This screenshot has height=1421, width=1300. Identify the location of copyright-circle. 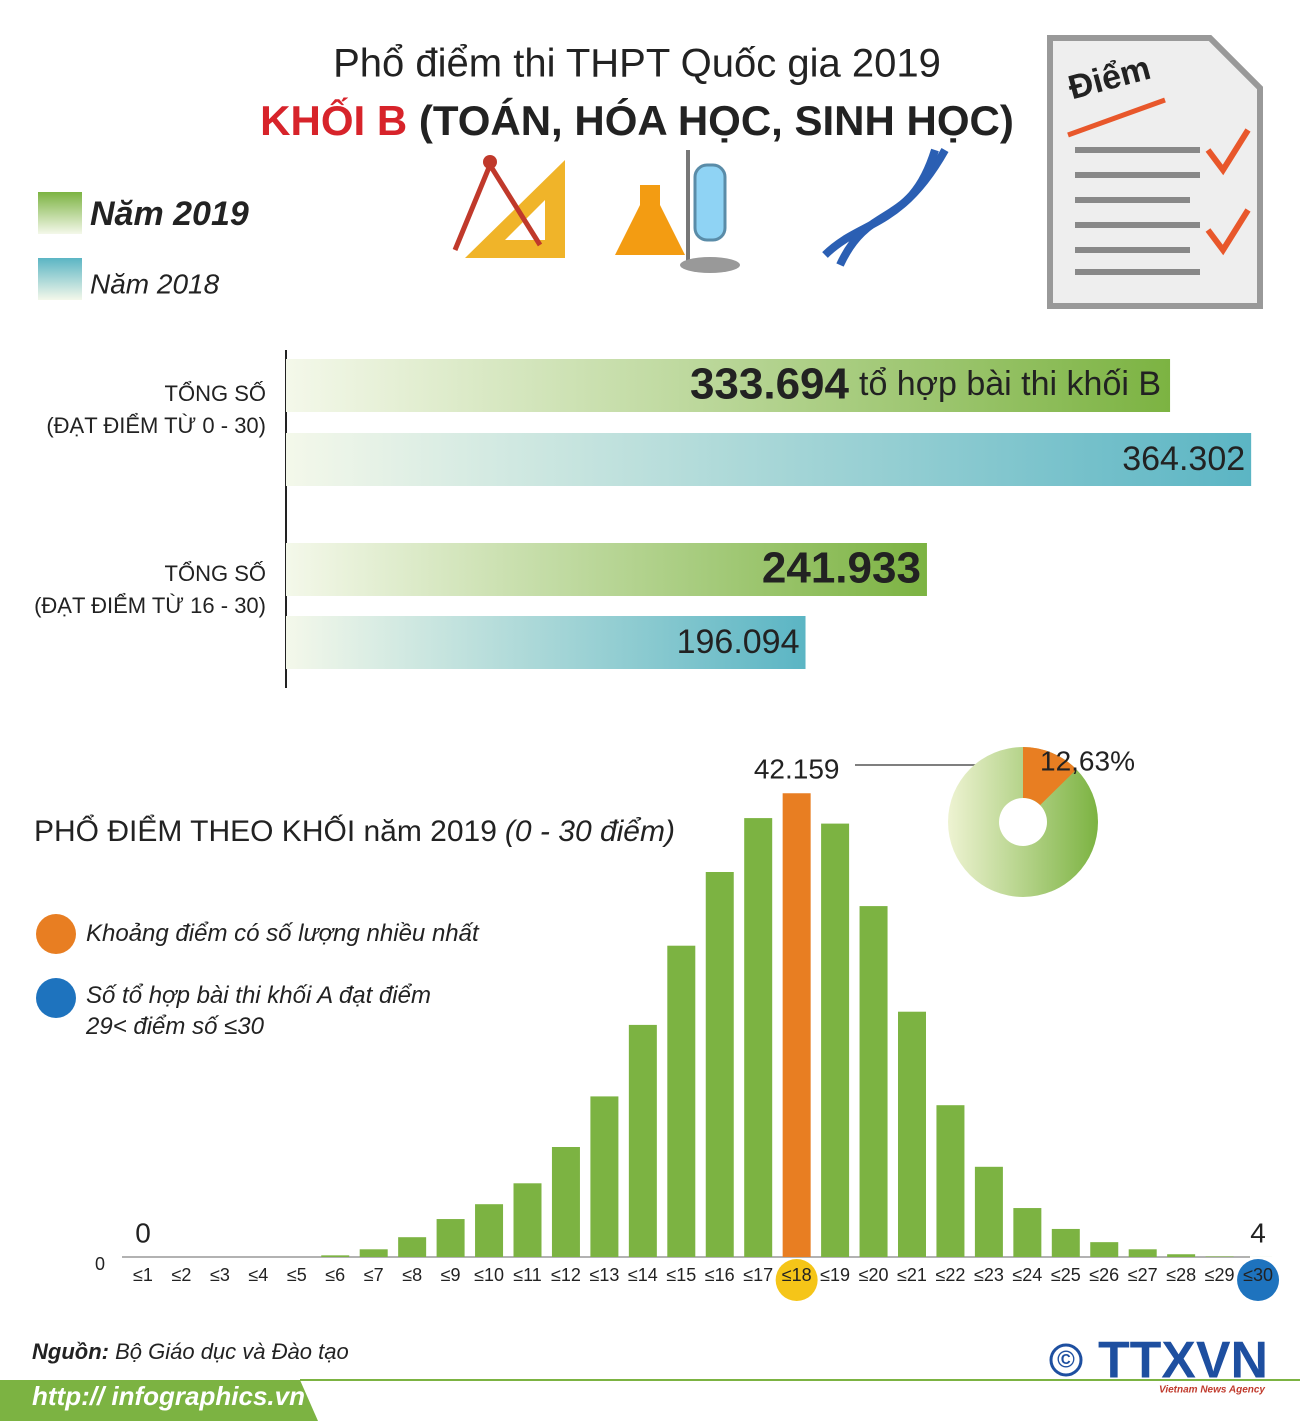
(1066, 1360).